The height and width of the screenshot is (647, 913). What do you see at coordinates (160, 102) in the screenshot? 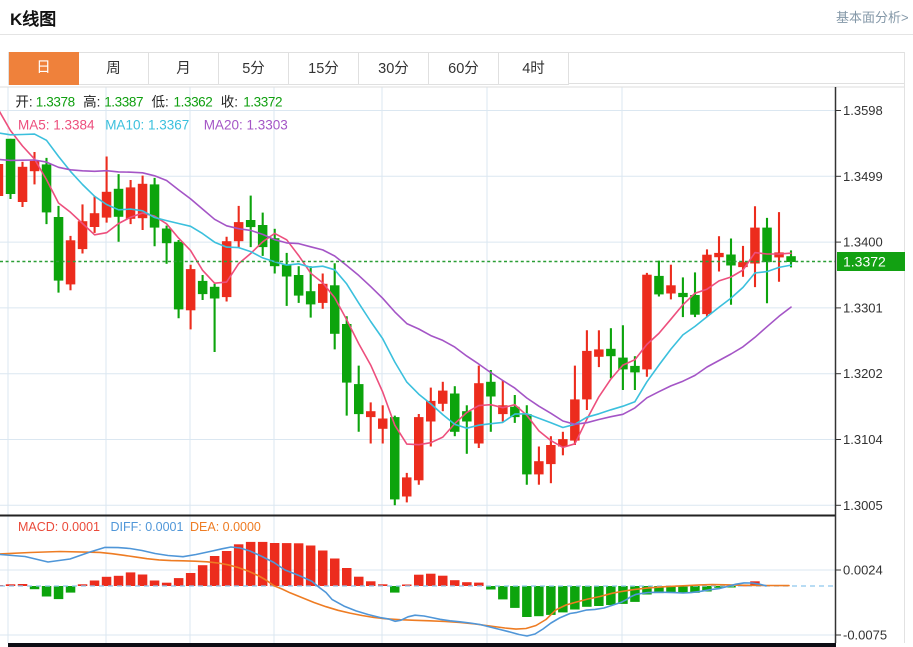
I see `svg-text: 低:` at bounding box center [160, 102].